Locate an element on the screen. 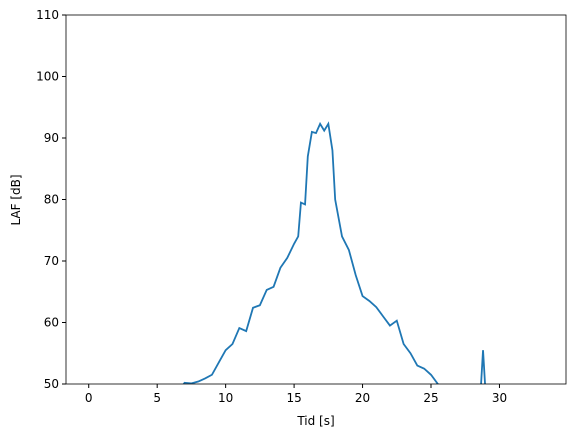  x-tick-label: 15 is located at coordinates (293, 398).